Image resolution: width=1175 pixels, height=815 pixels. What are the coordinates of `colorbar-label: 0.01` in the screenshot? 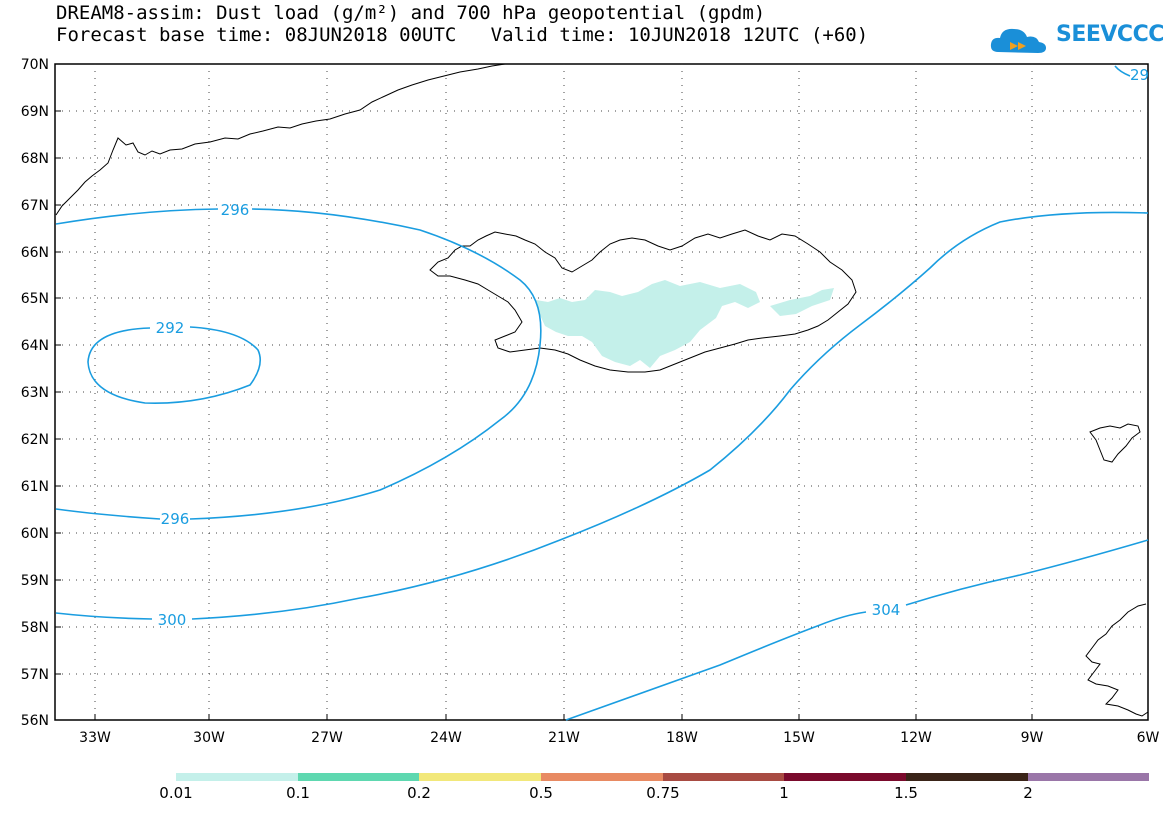 It's located at (176, 793).